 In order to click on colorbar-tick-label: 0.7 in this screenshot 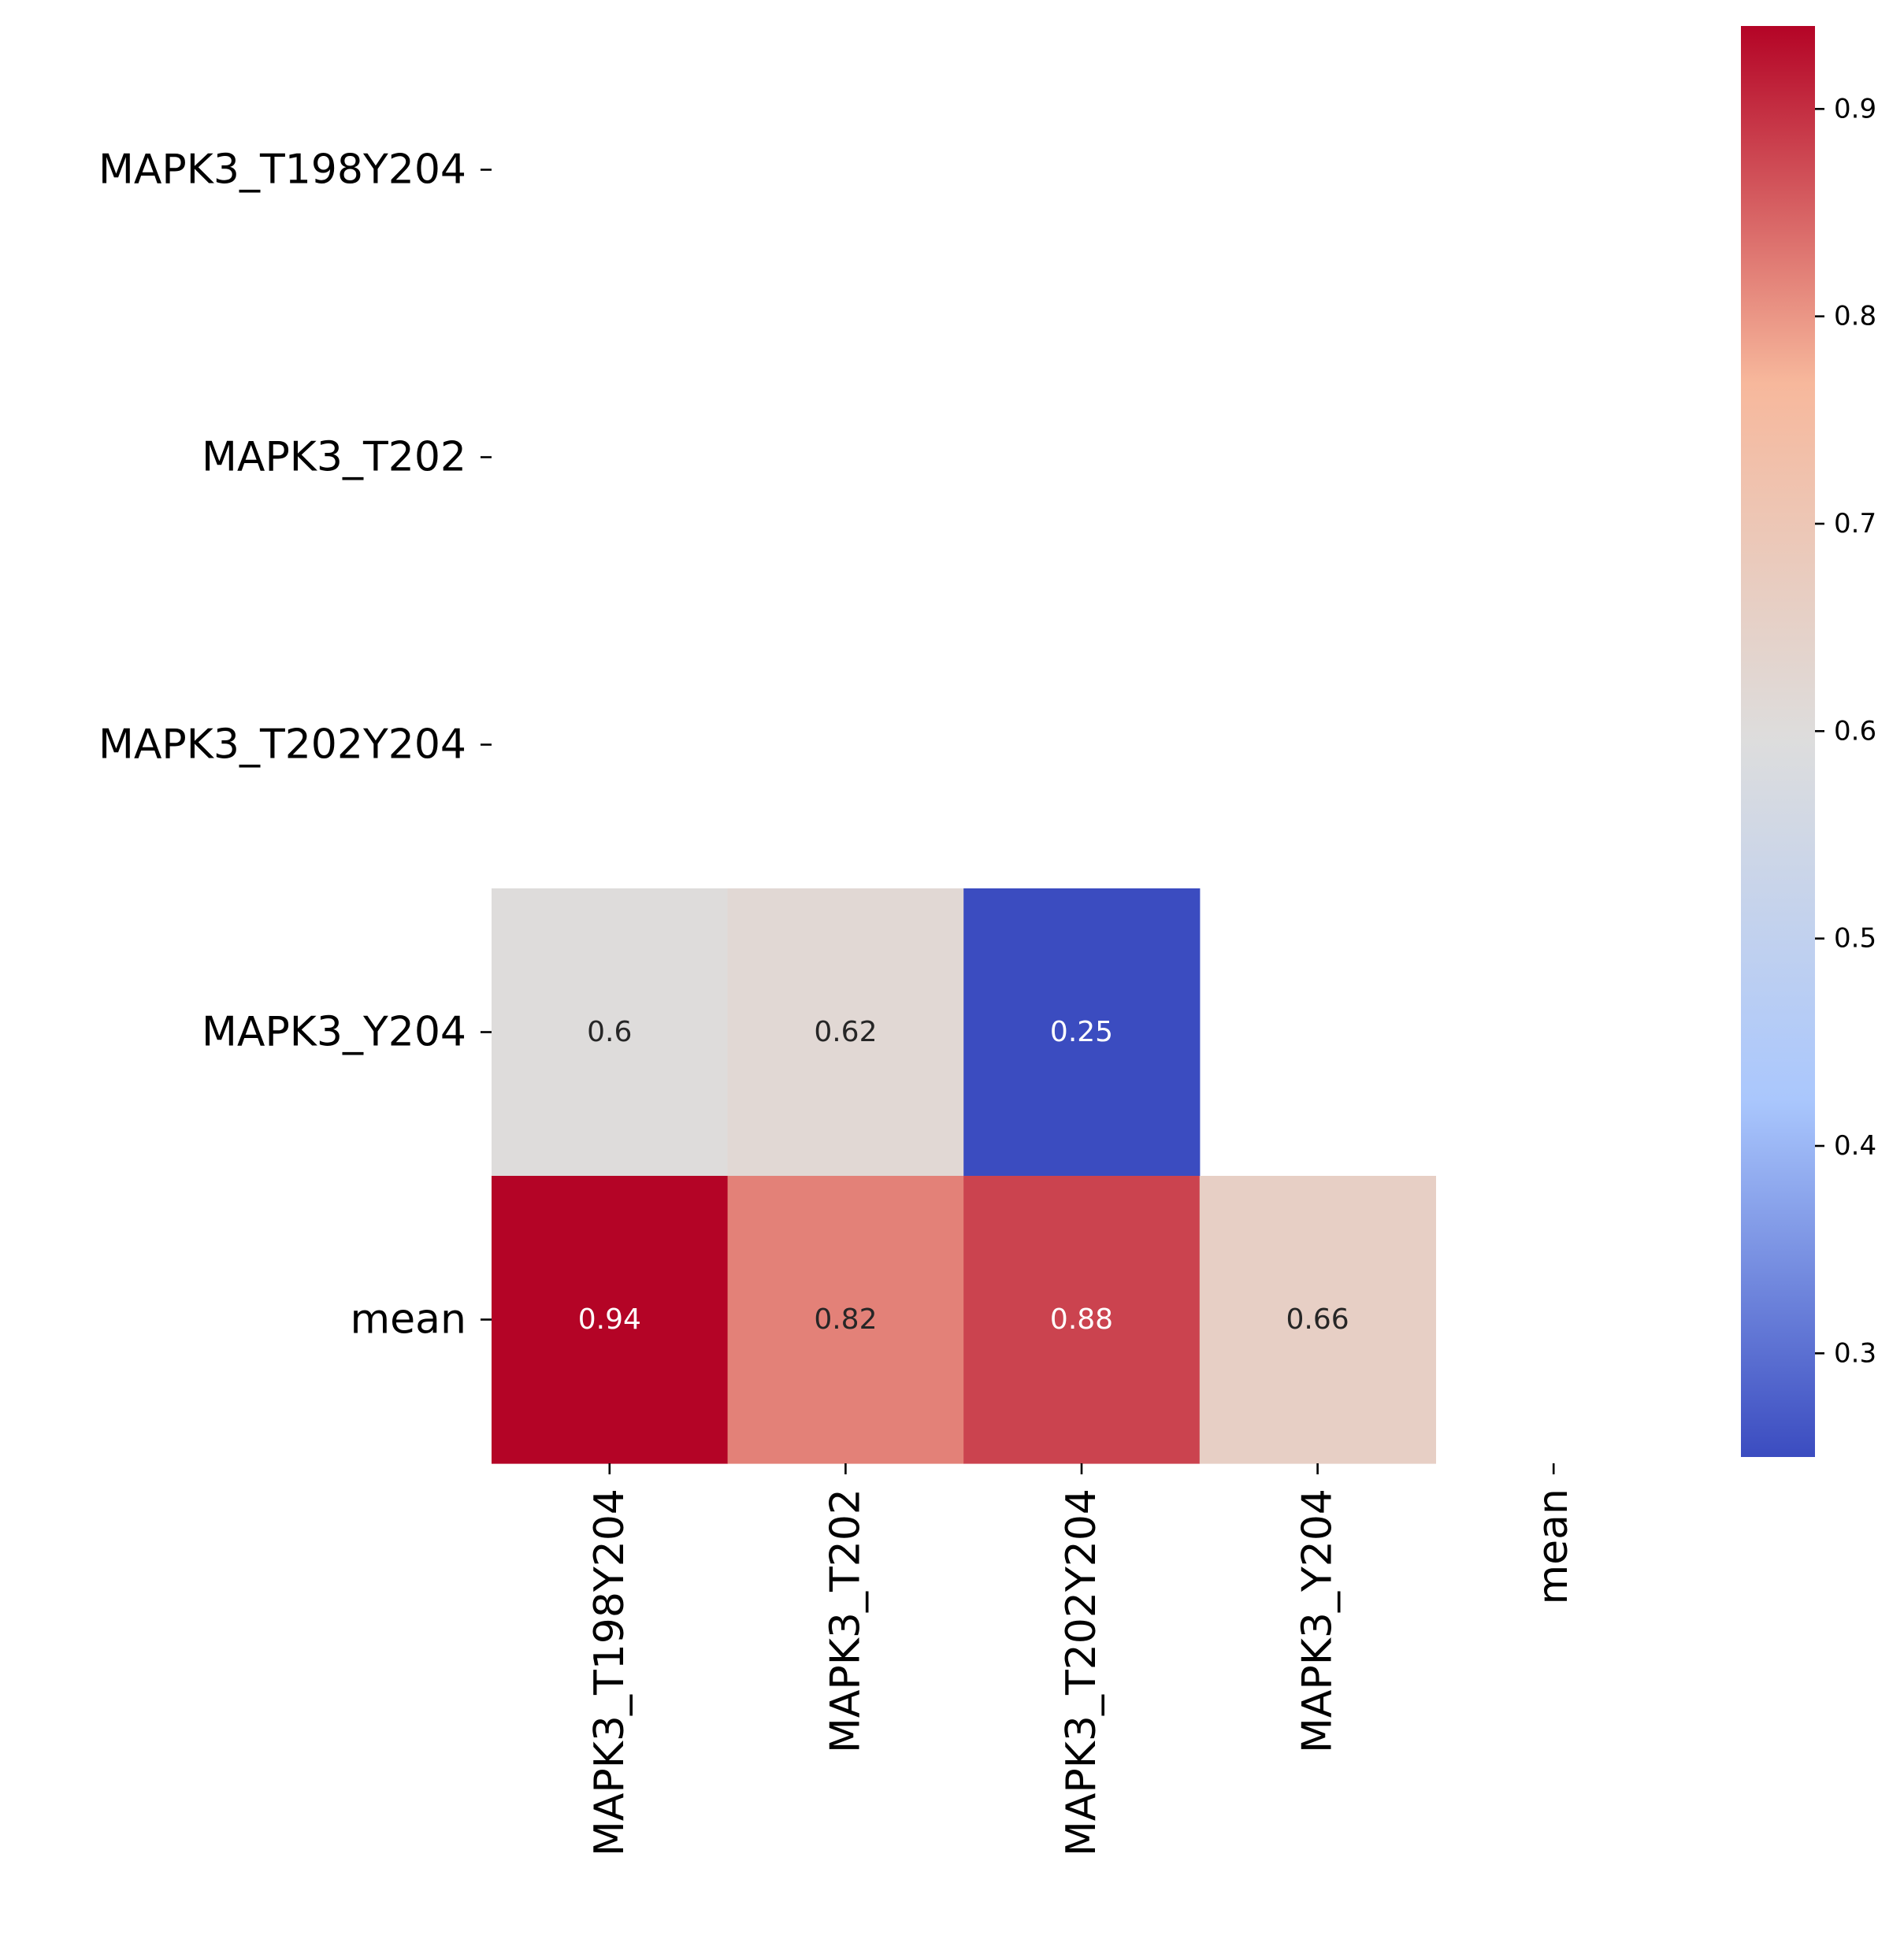, I will do `click(1855, 523)`.